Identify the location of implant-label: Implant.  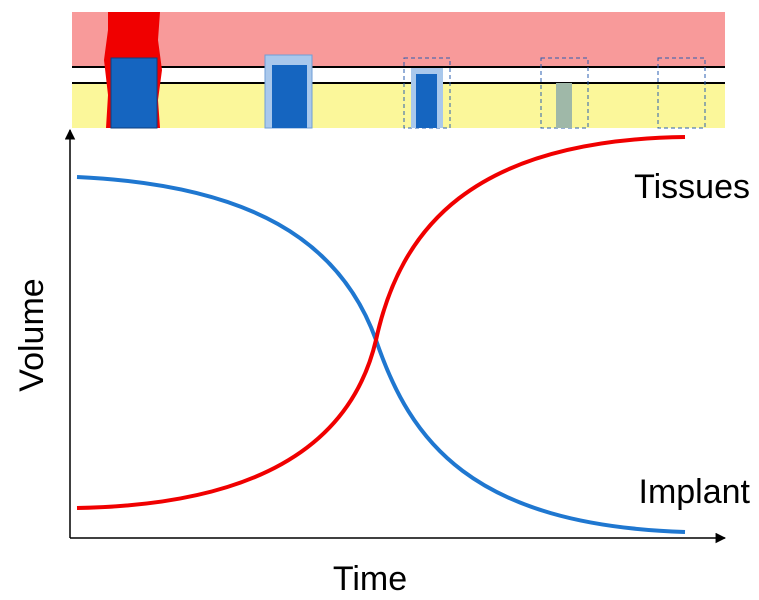
(695, 492).